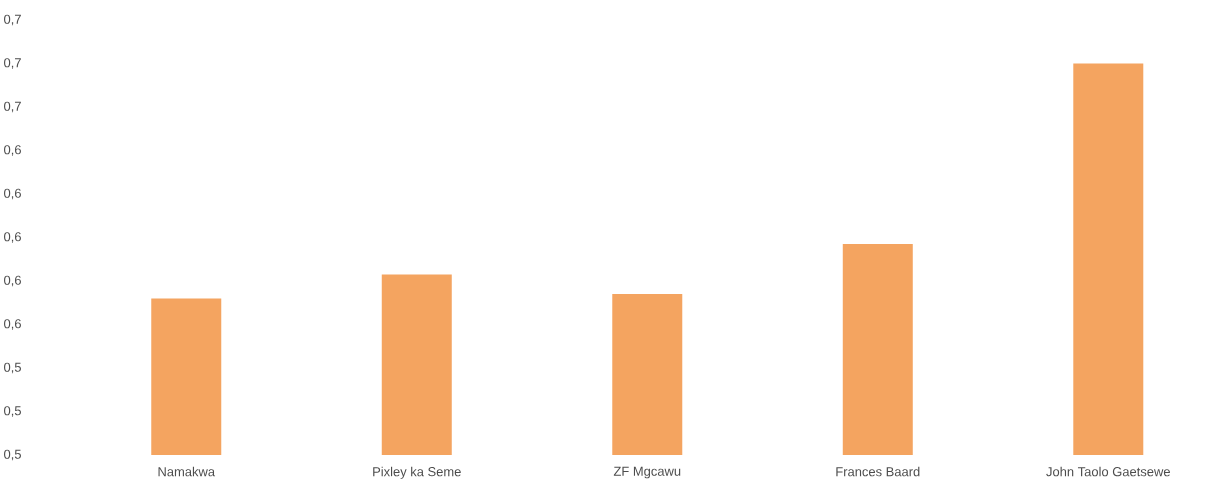 This screenshot has height=498, width=1212. I want to click on x-tick-label: Pixley ka Seme, so click(417, 472).